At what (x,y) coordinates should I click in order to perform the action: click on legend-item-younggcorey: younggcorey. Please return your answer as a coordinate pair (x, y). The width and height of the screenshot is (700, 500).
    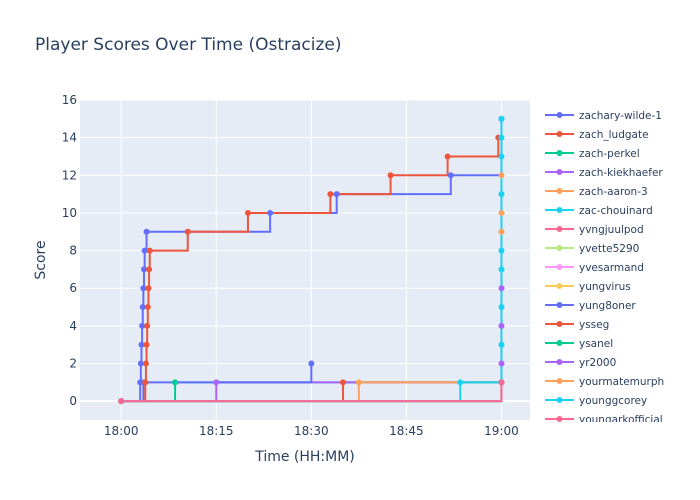
    Looking at the image, I should click on (596, 401).